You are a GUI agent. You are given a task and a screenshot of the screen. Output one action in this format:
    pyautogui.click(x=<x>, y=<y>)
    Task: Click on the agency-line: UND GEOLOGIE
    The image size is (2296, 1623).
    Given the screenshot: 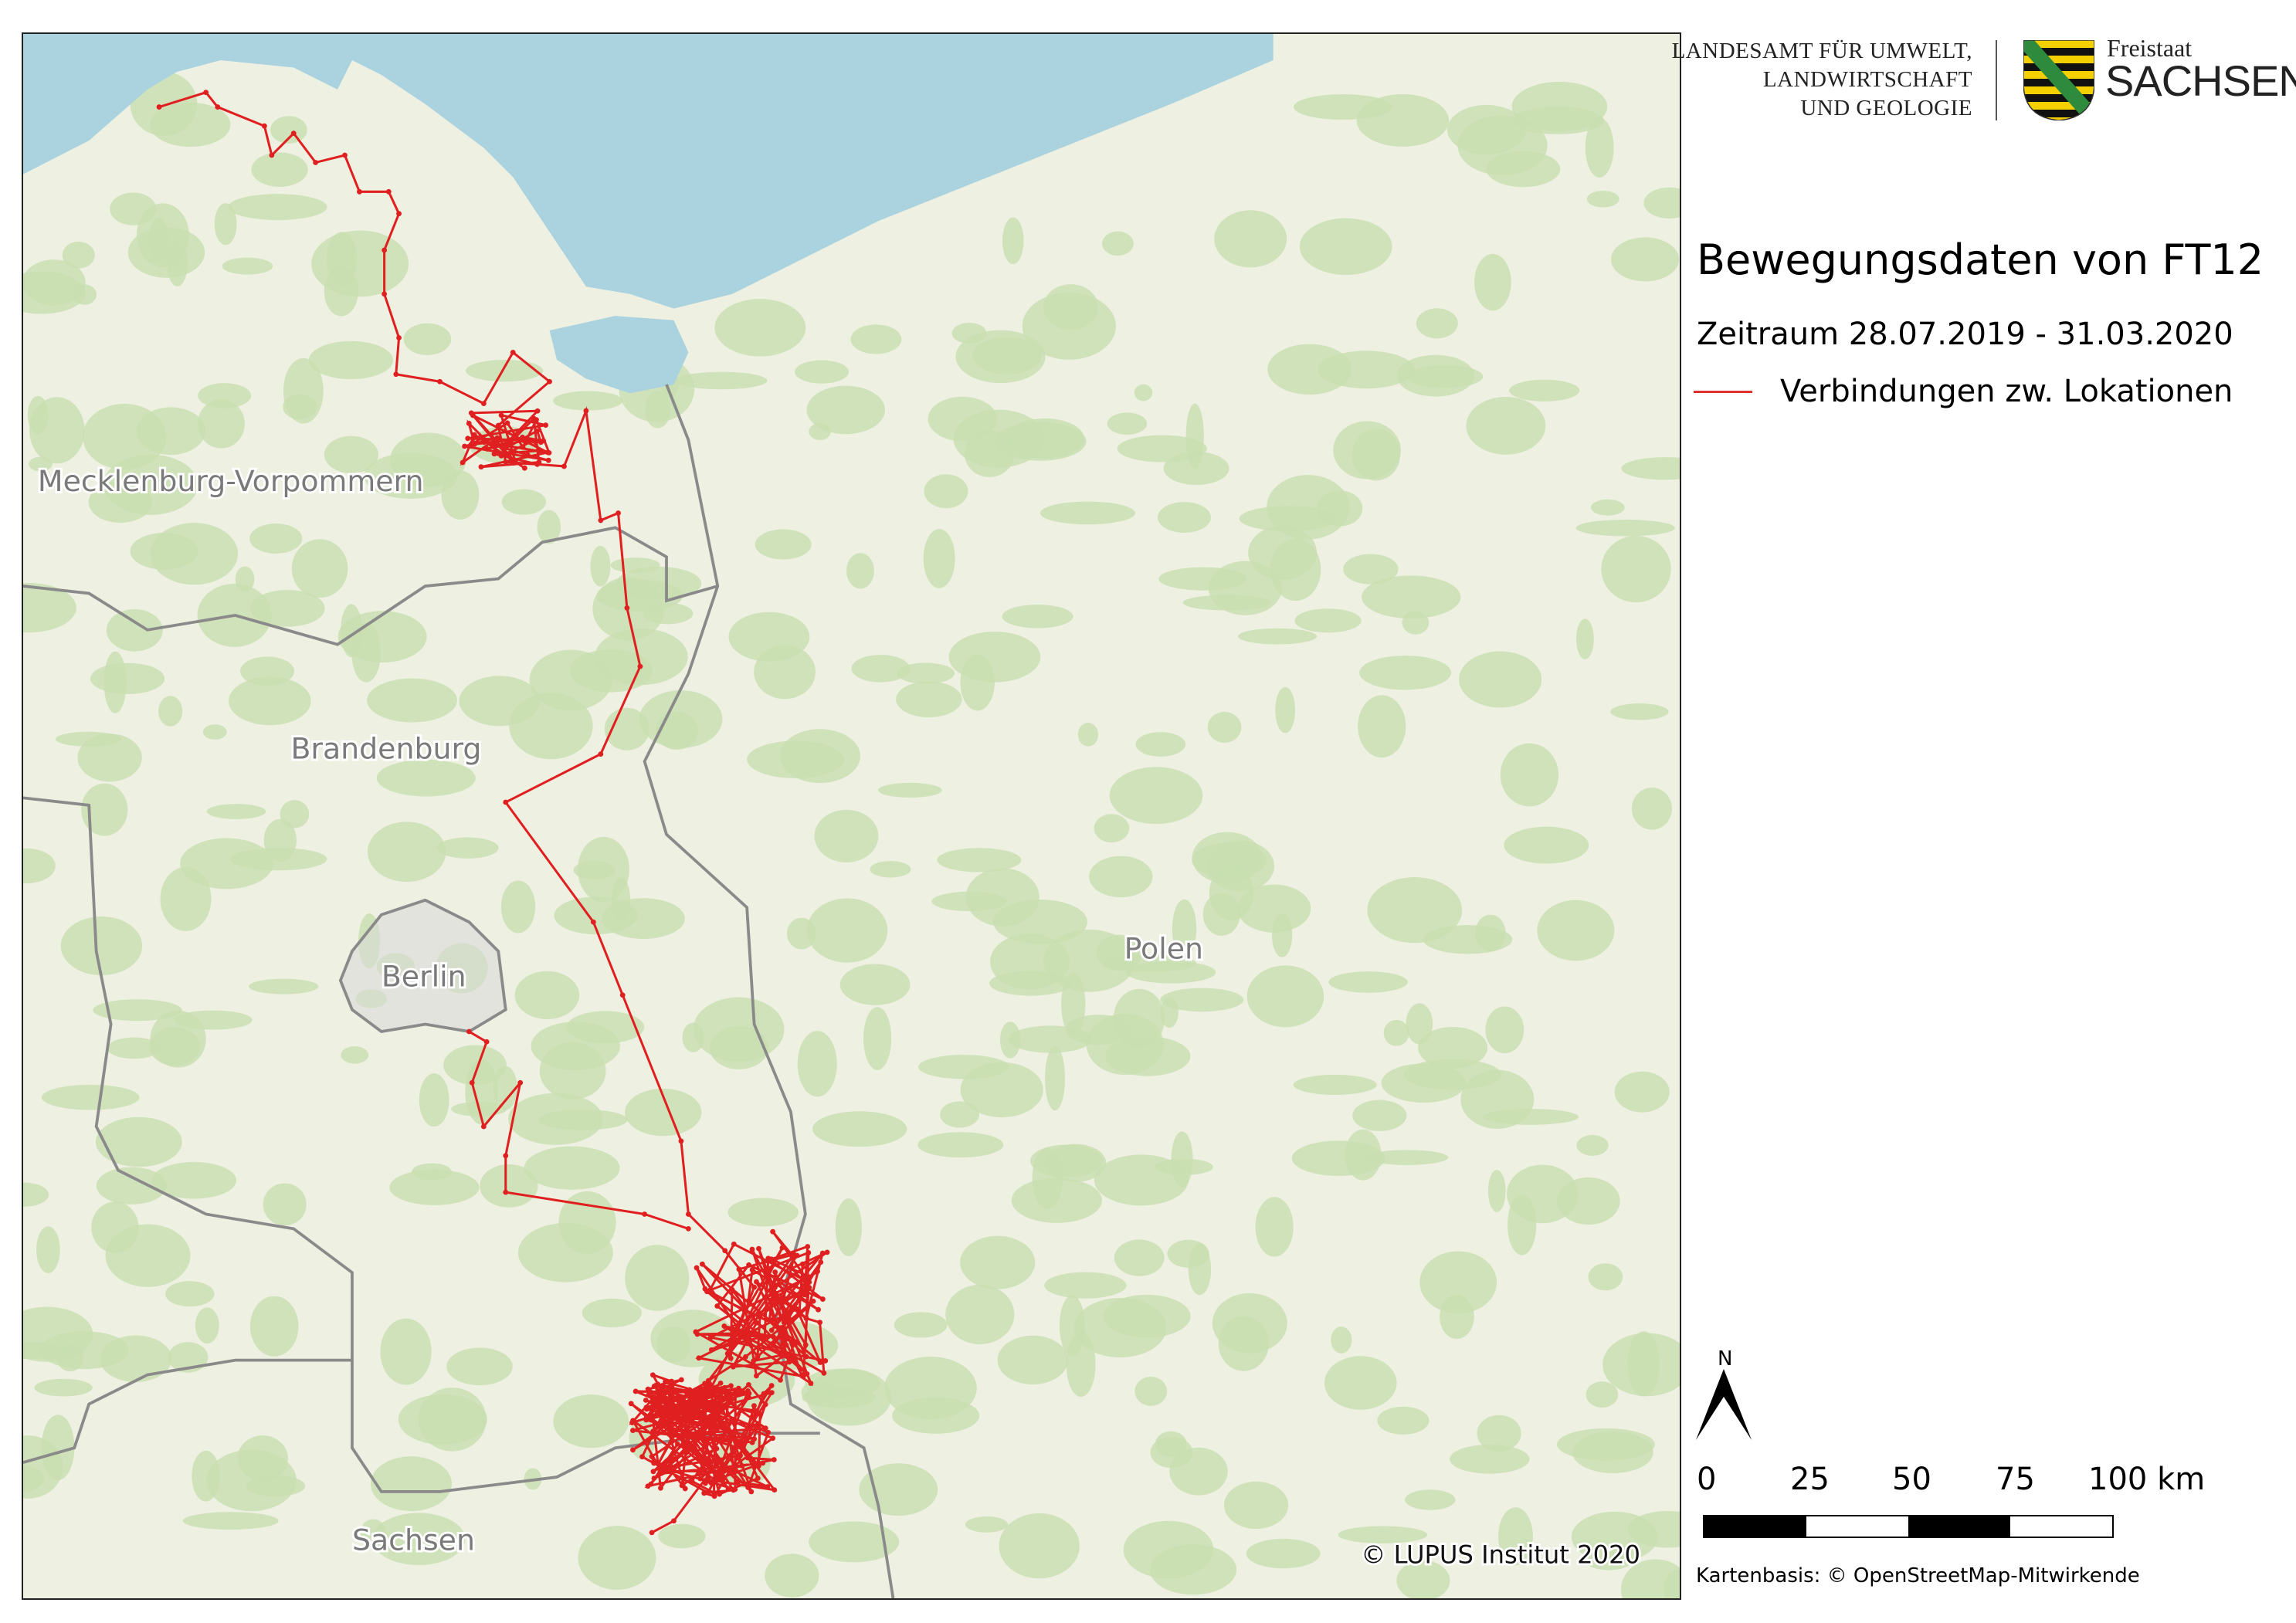 What is the action you would take?
    pyautogui.click(x=1886, y=108)
    